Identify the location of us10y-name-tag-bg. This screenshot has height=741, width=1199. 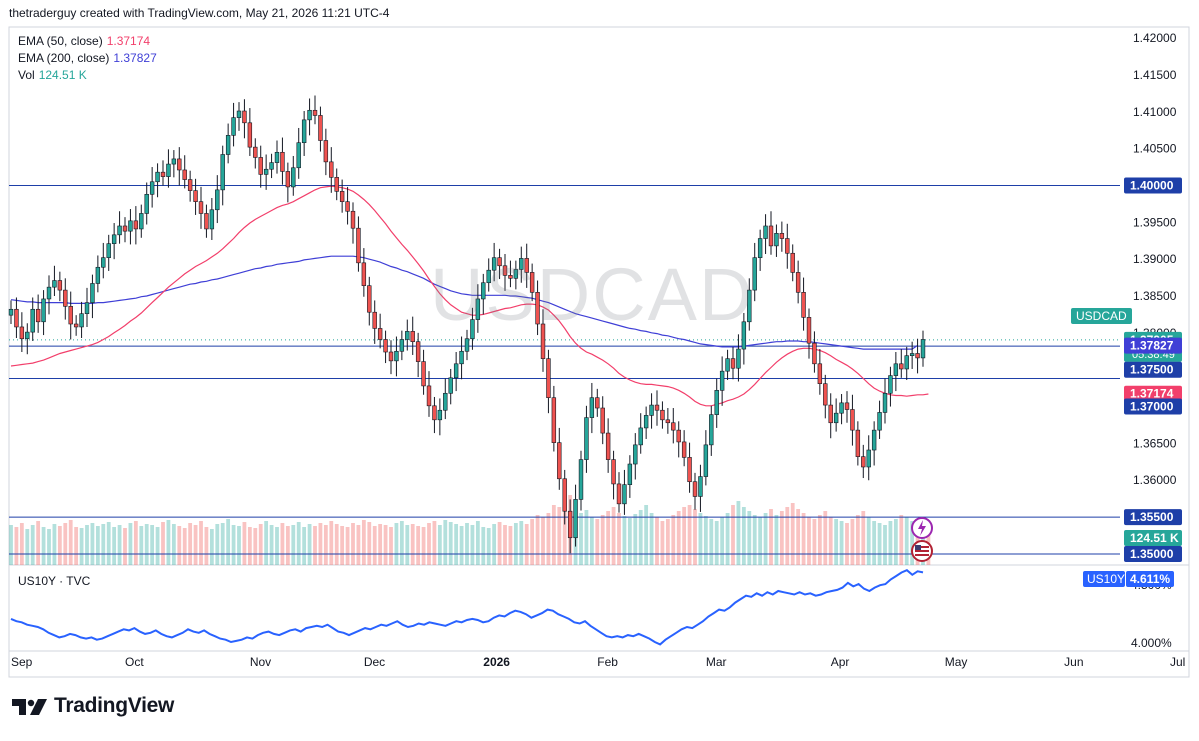
(1104, 579).